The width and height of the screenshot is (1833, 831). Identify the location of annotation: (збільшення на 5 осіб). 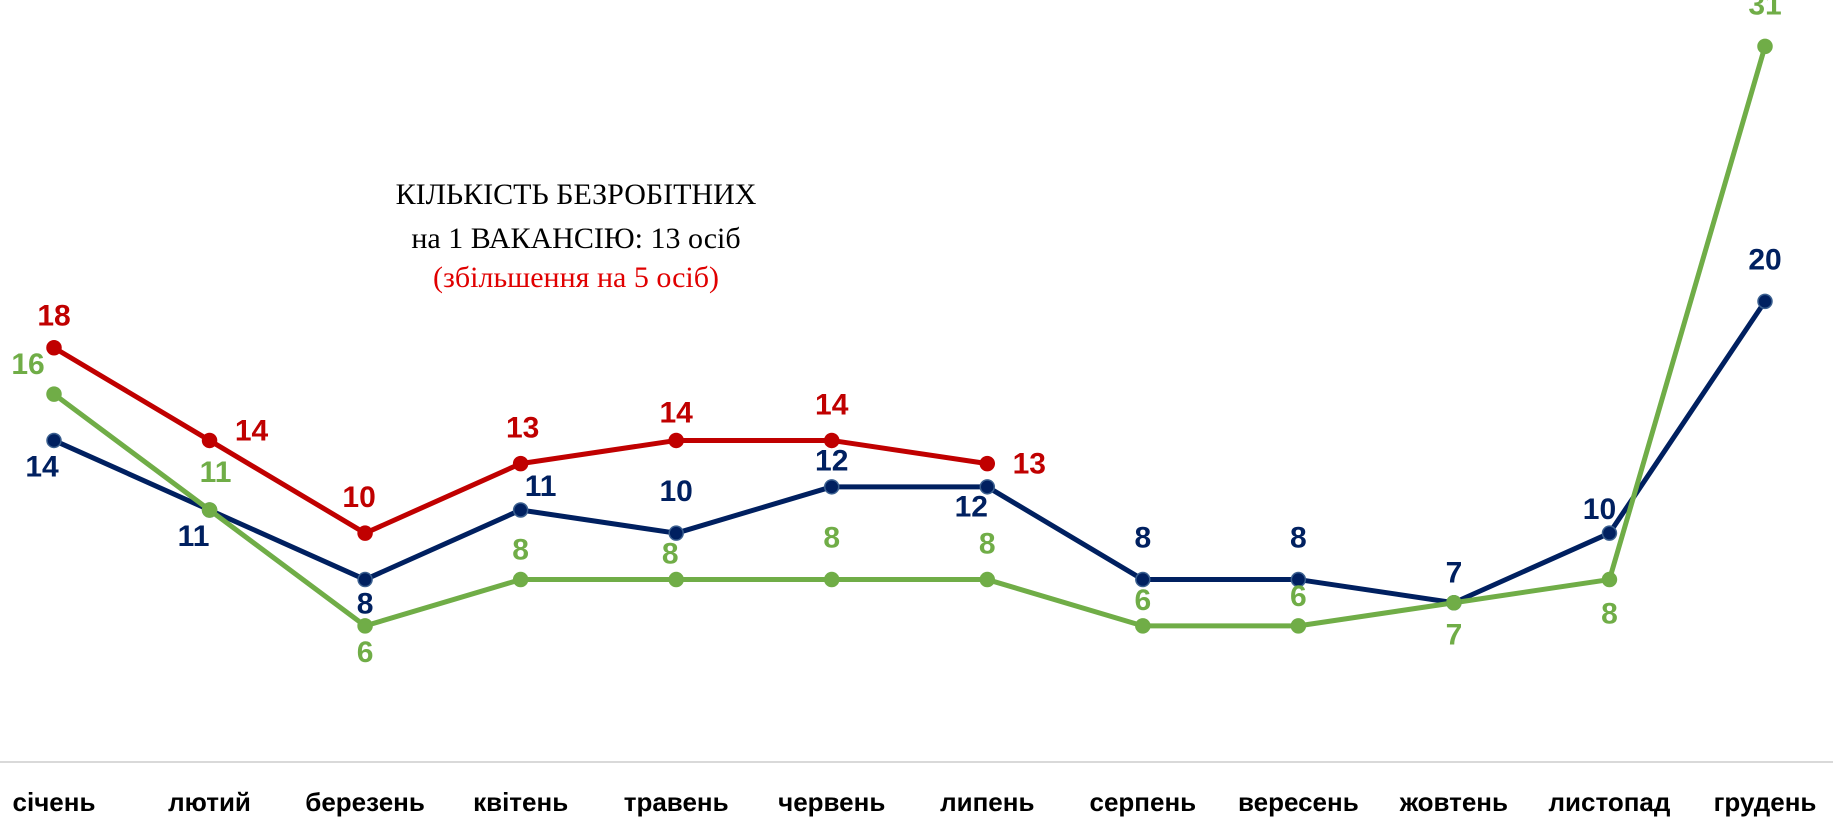
(576, 277).